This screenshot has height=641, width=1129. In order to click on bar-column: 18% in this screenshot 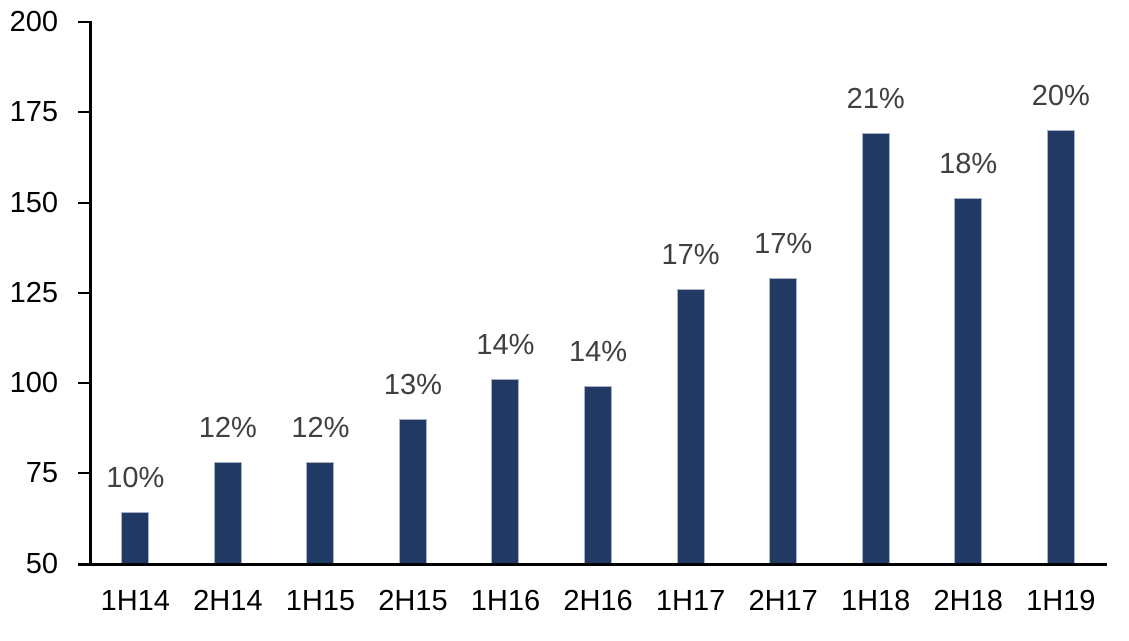, I will do `click(968, 292)`.